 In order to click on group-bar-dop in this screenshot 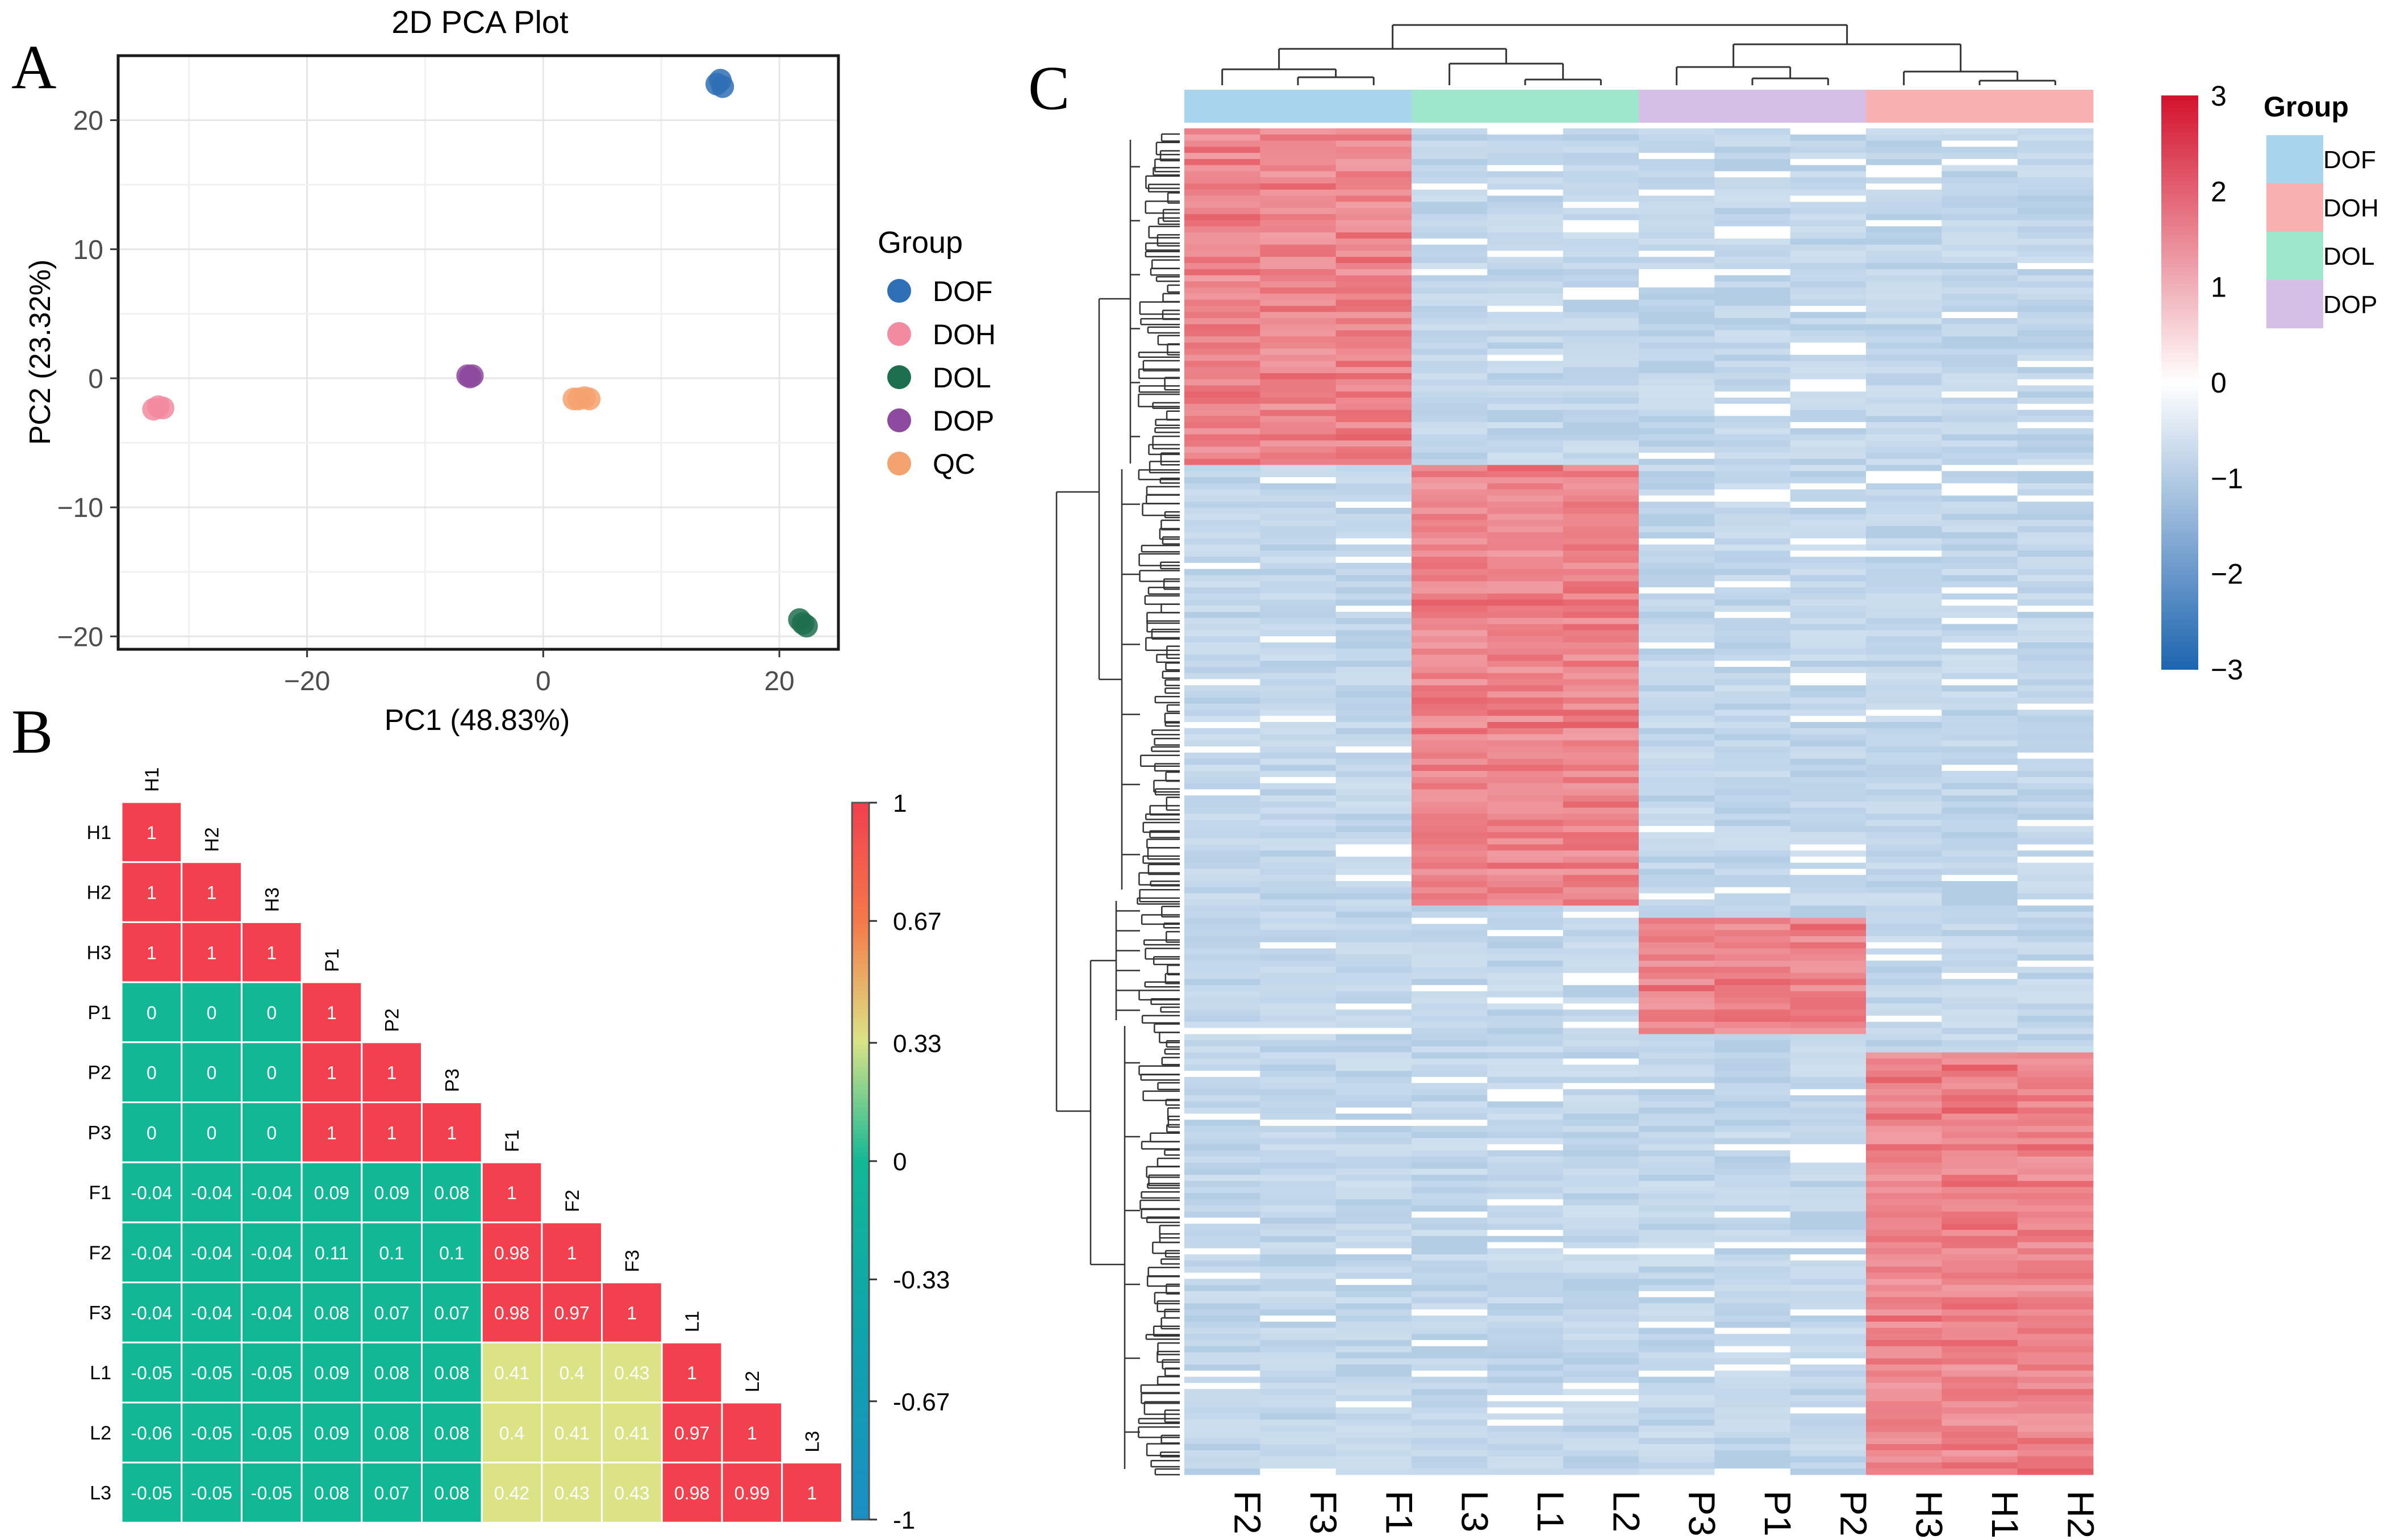, I will do `click(1828, 106)`.